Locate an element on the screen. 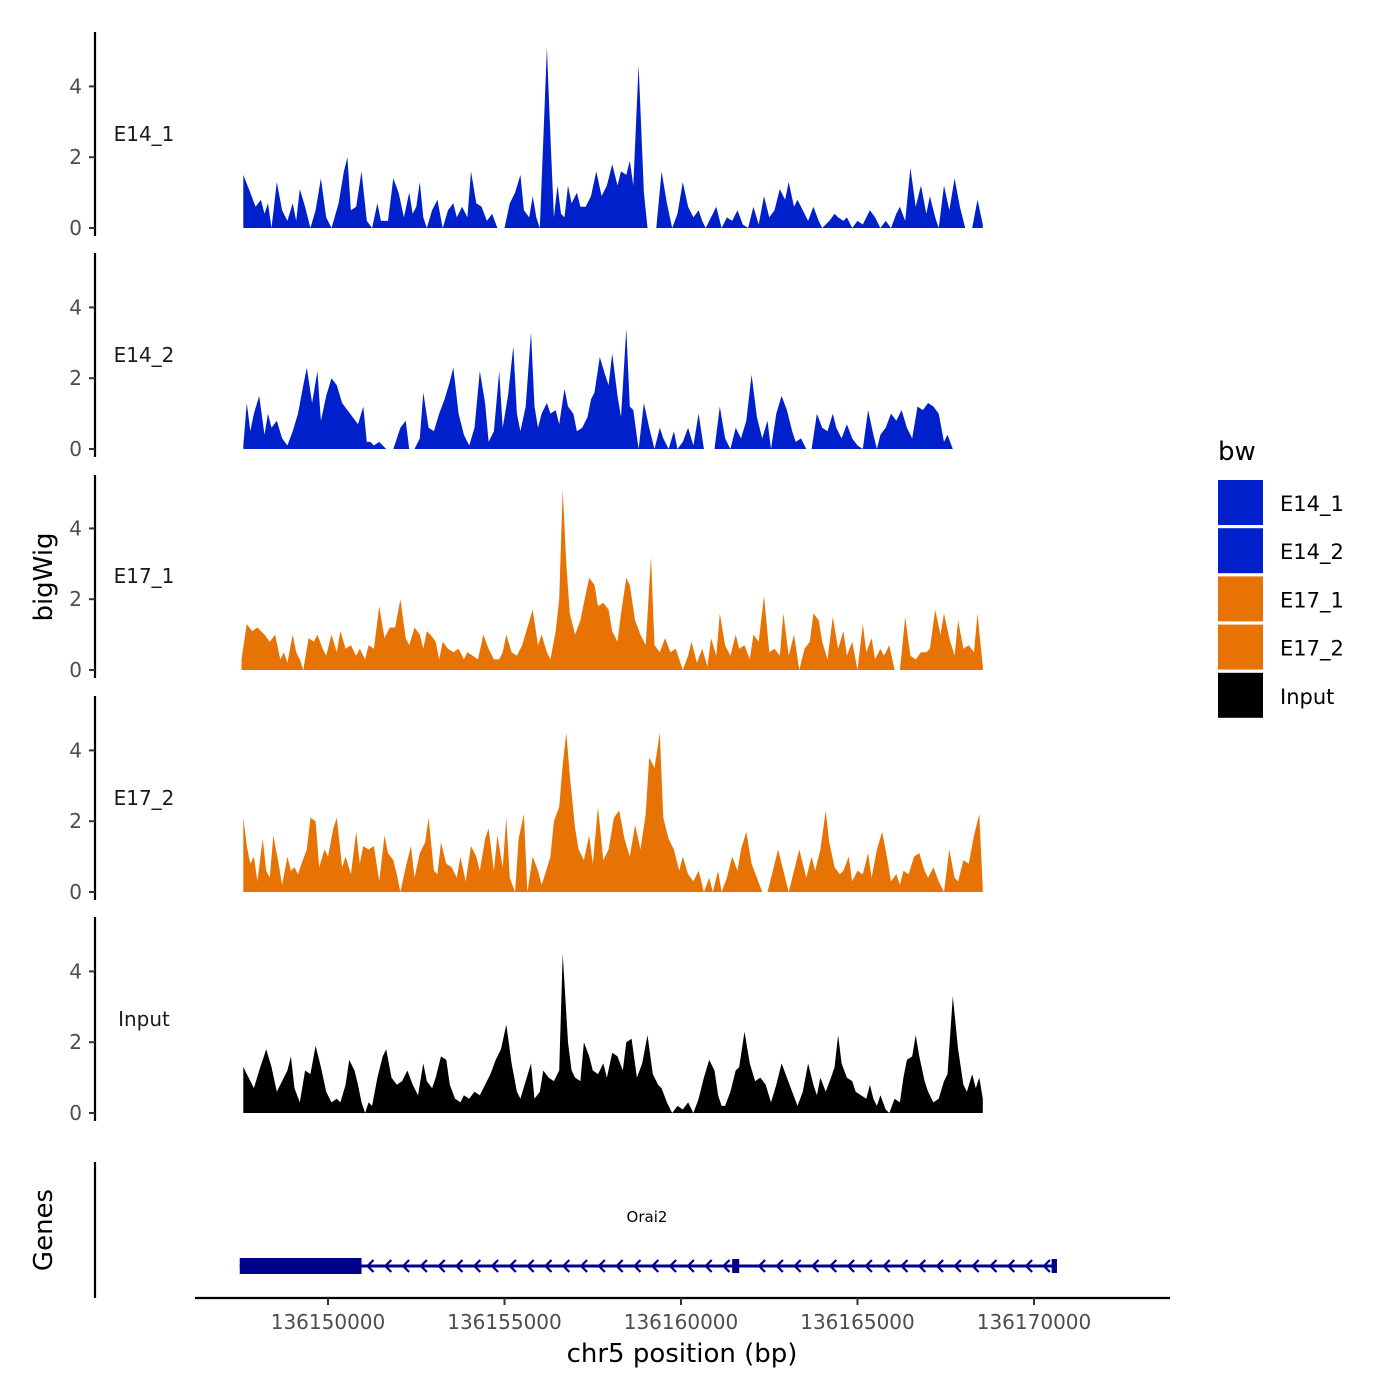 This screenshot has height=1400, width=1400. panel-label-E14_1: E14_1 is located at coordinates (144, 134).